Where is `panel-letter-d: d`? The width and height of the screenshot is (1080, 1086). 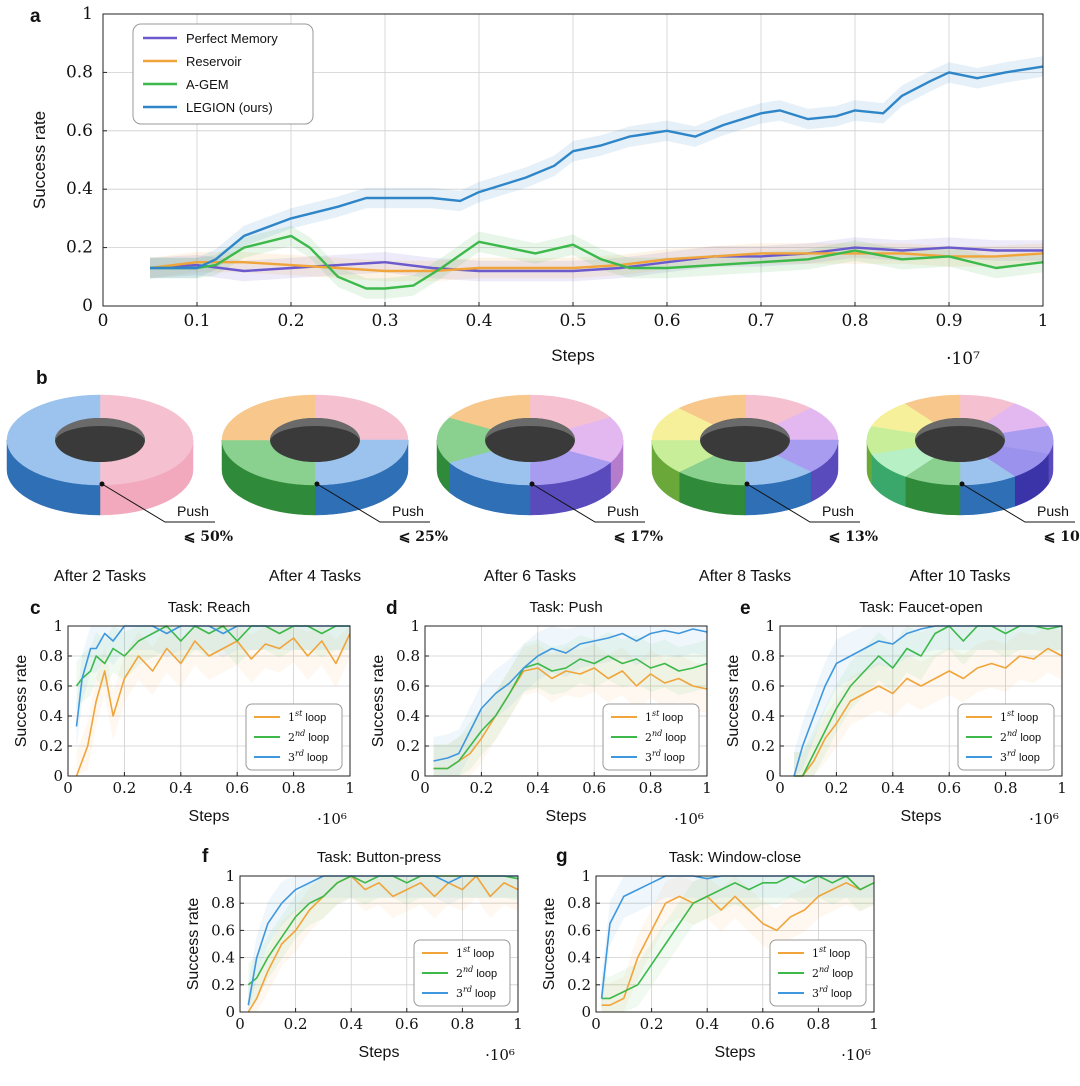 panel-letter-d: d is located at coordinates (392, 608).